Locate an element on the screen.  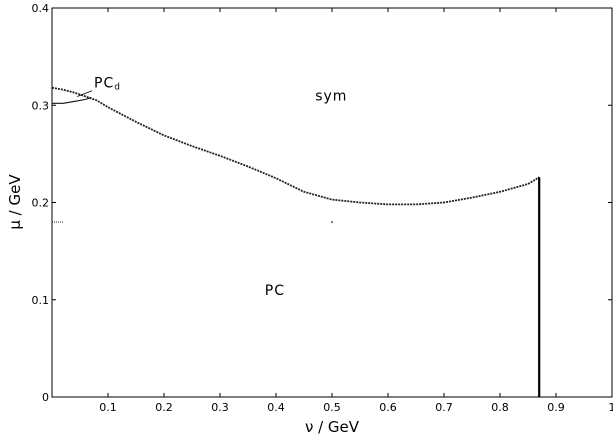
x-tick-label: 1 is located at coordinates (611, 407).